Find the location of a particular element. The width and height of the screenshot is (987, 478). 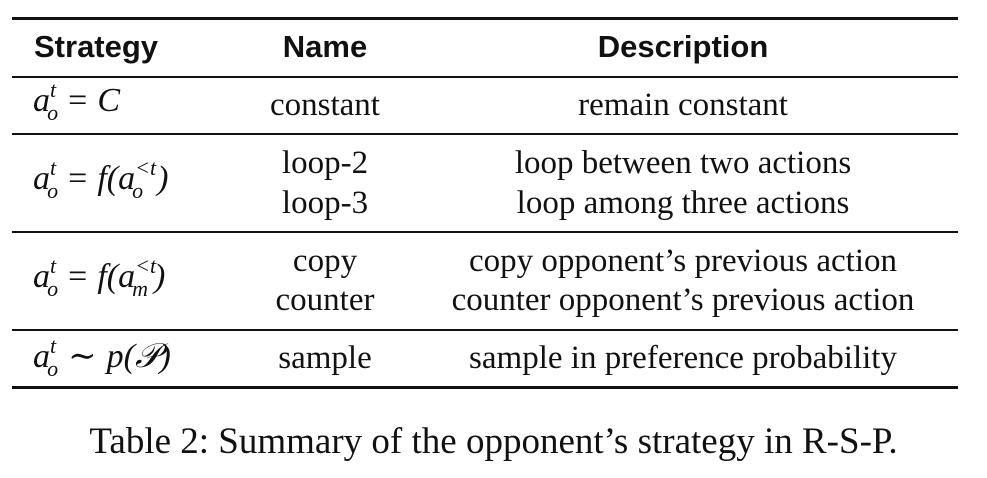

name-cell: loop-3 is located at coordinates (325, 203).